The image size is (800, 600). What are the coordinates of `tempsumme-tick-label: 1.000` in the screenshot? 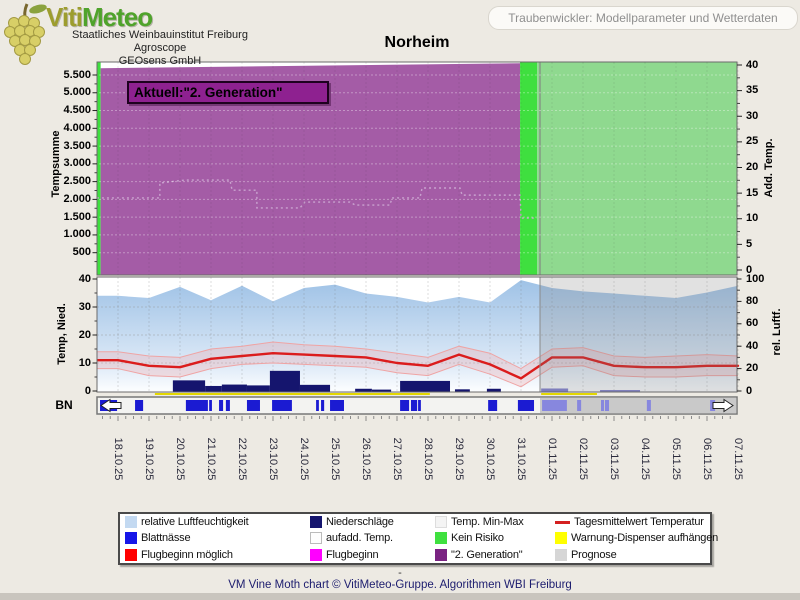 It's located at (77, 234).